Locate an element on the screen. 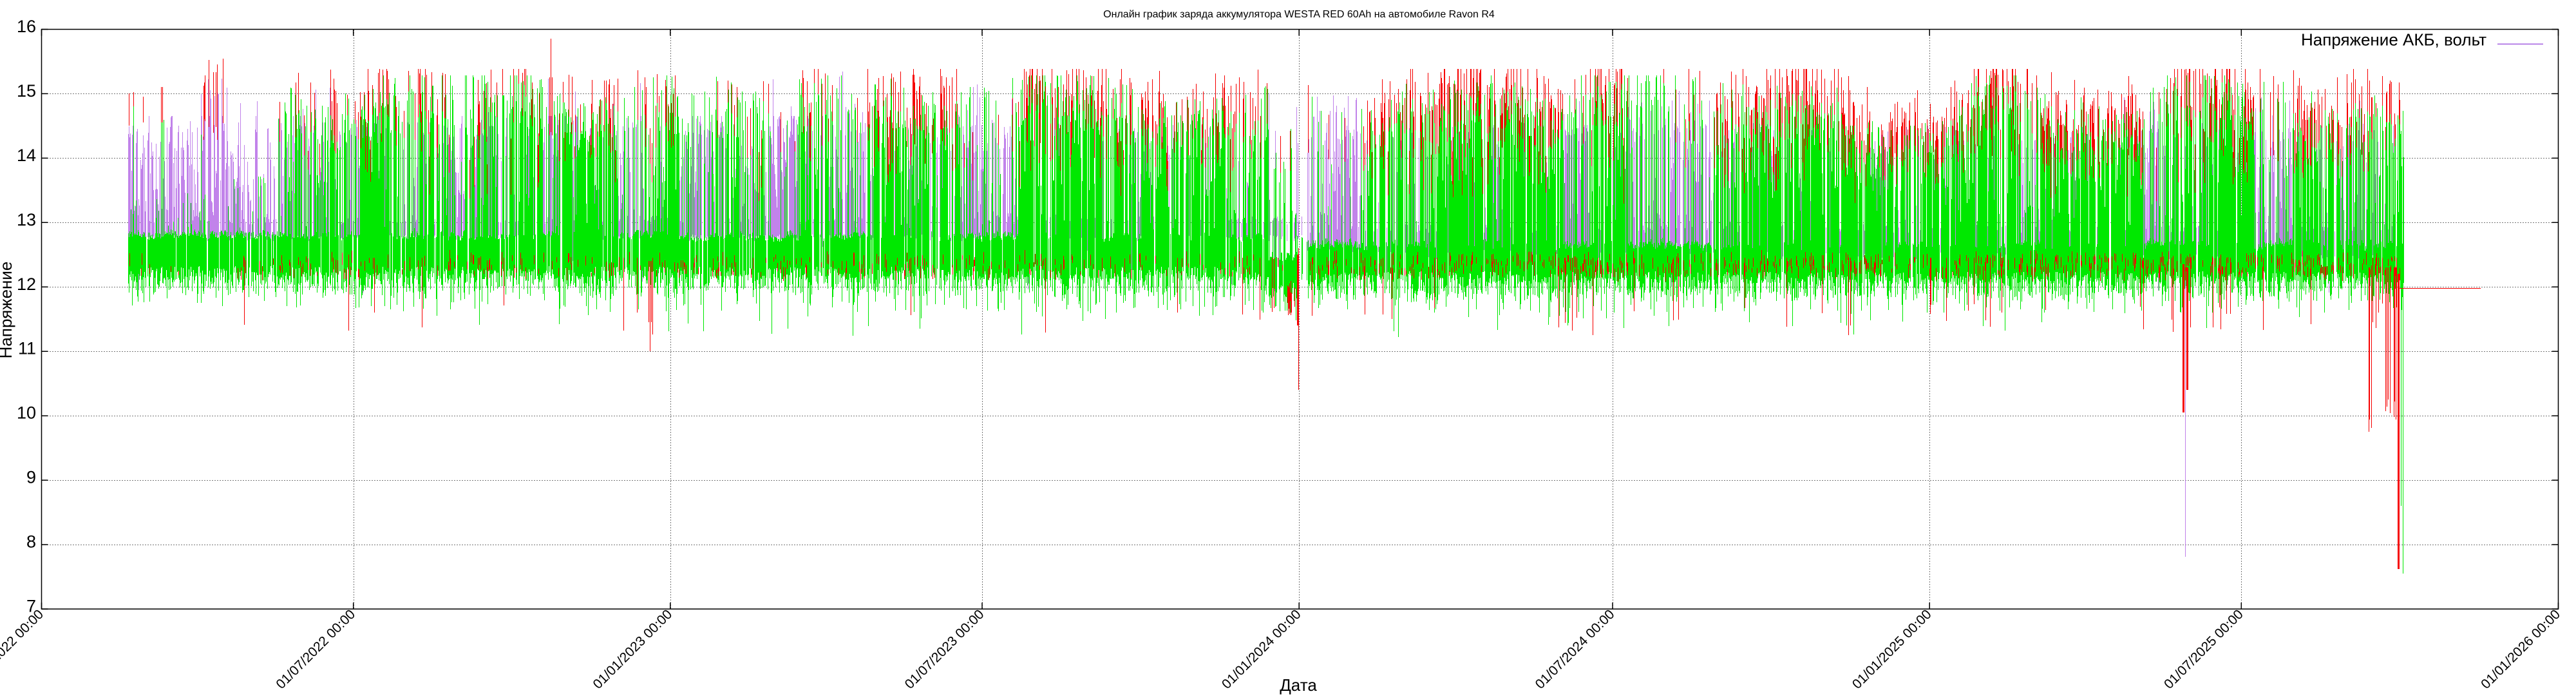 The height and width of the screenshot is (696, 2576). svg-text: 13 is located at coordinates (26, 220).